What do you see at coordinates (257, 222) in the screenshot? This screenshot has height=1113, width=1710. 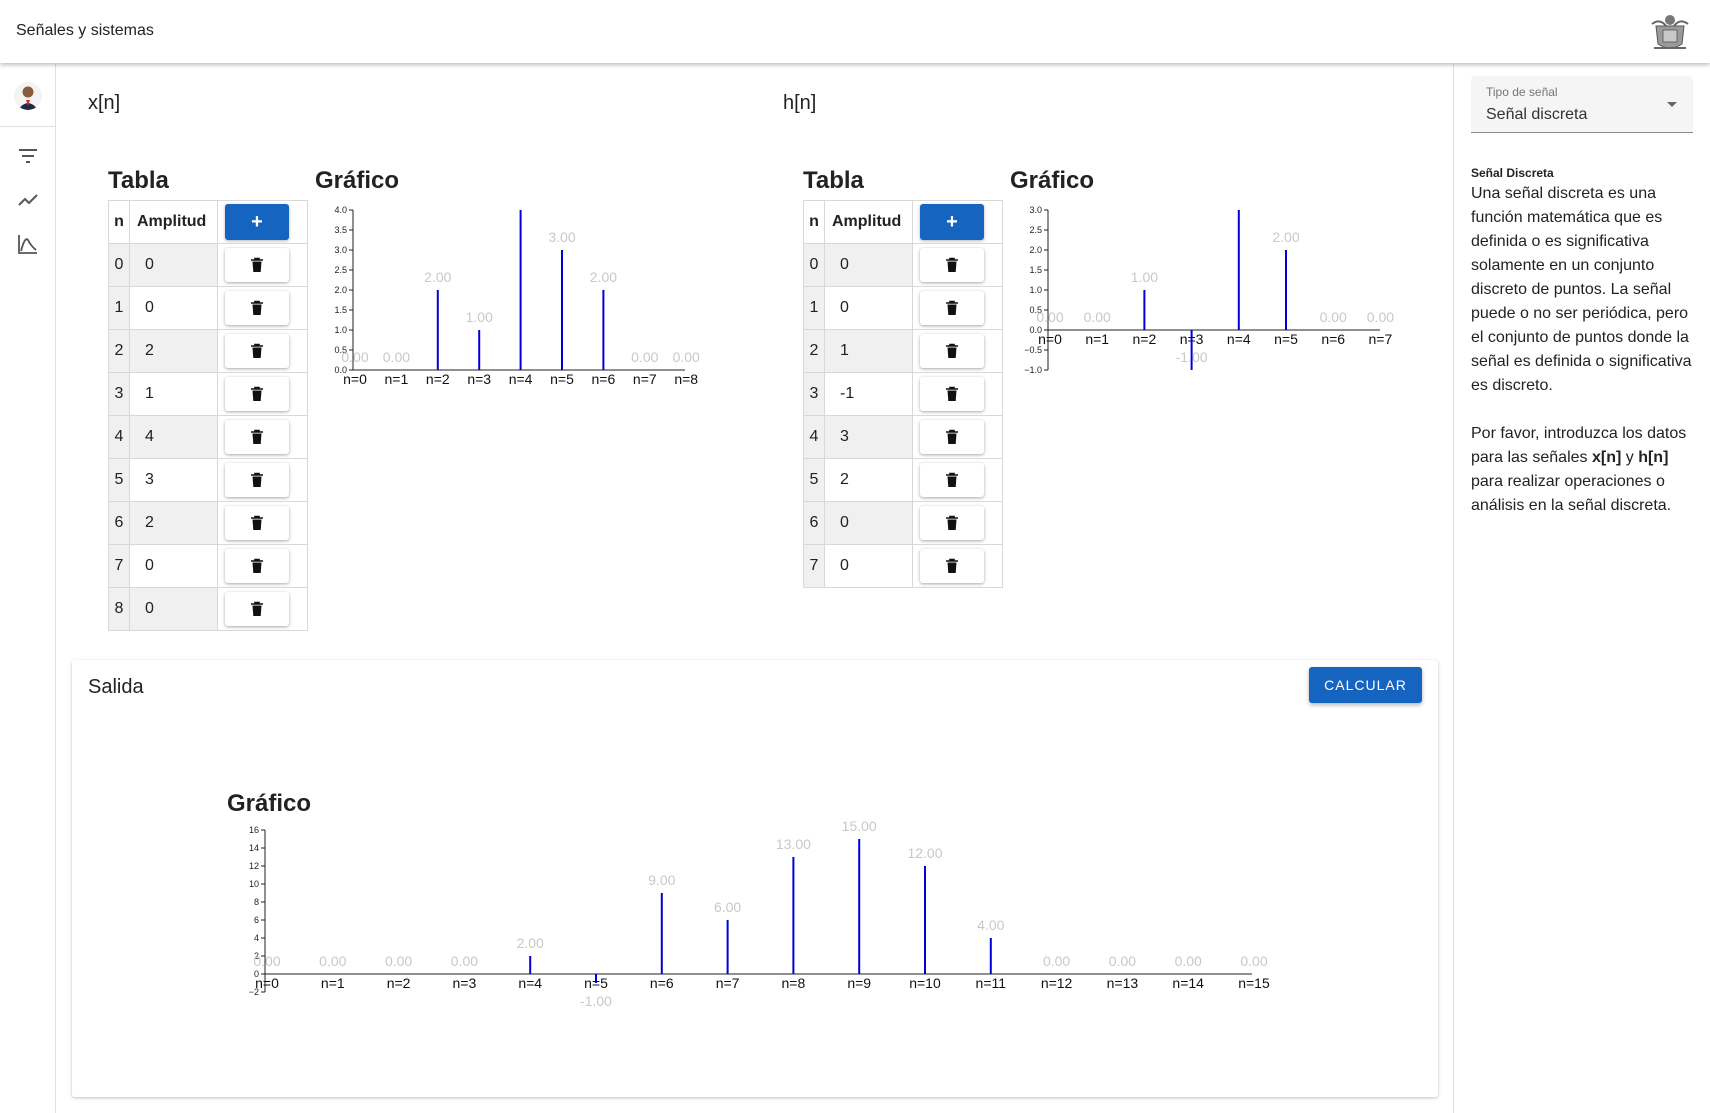 I see `x-add-row-button: +` at bounding box center [257, 222].